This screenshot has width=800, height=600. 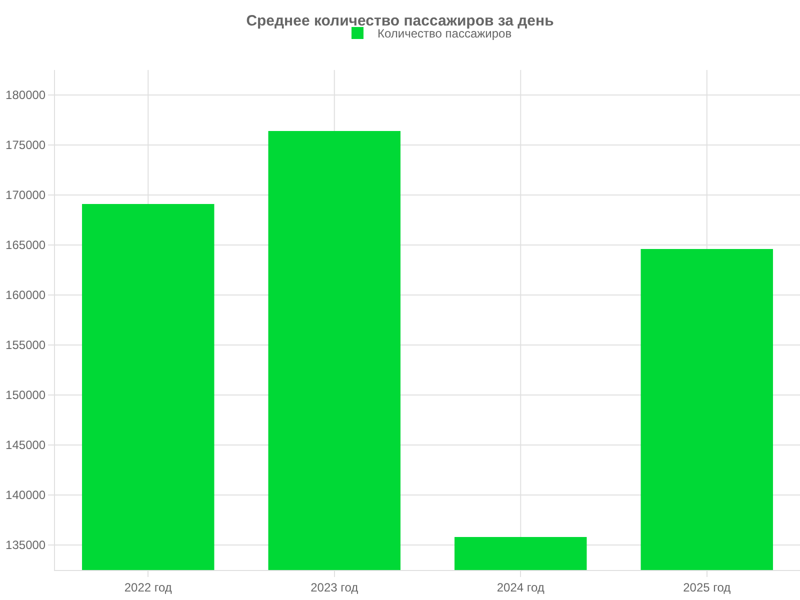 I want to click on y-tick-label: 155000, so click(x=26, y=345).